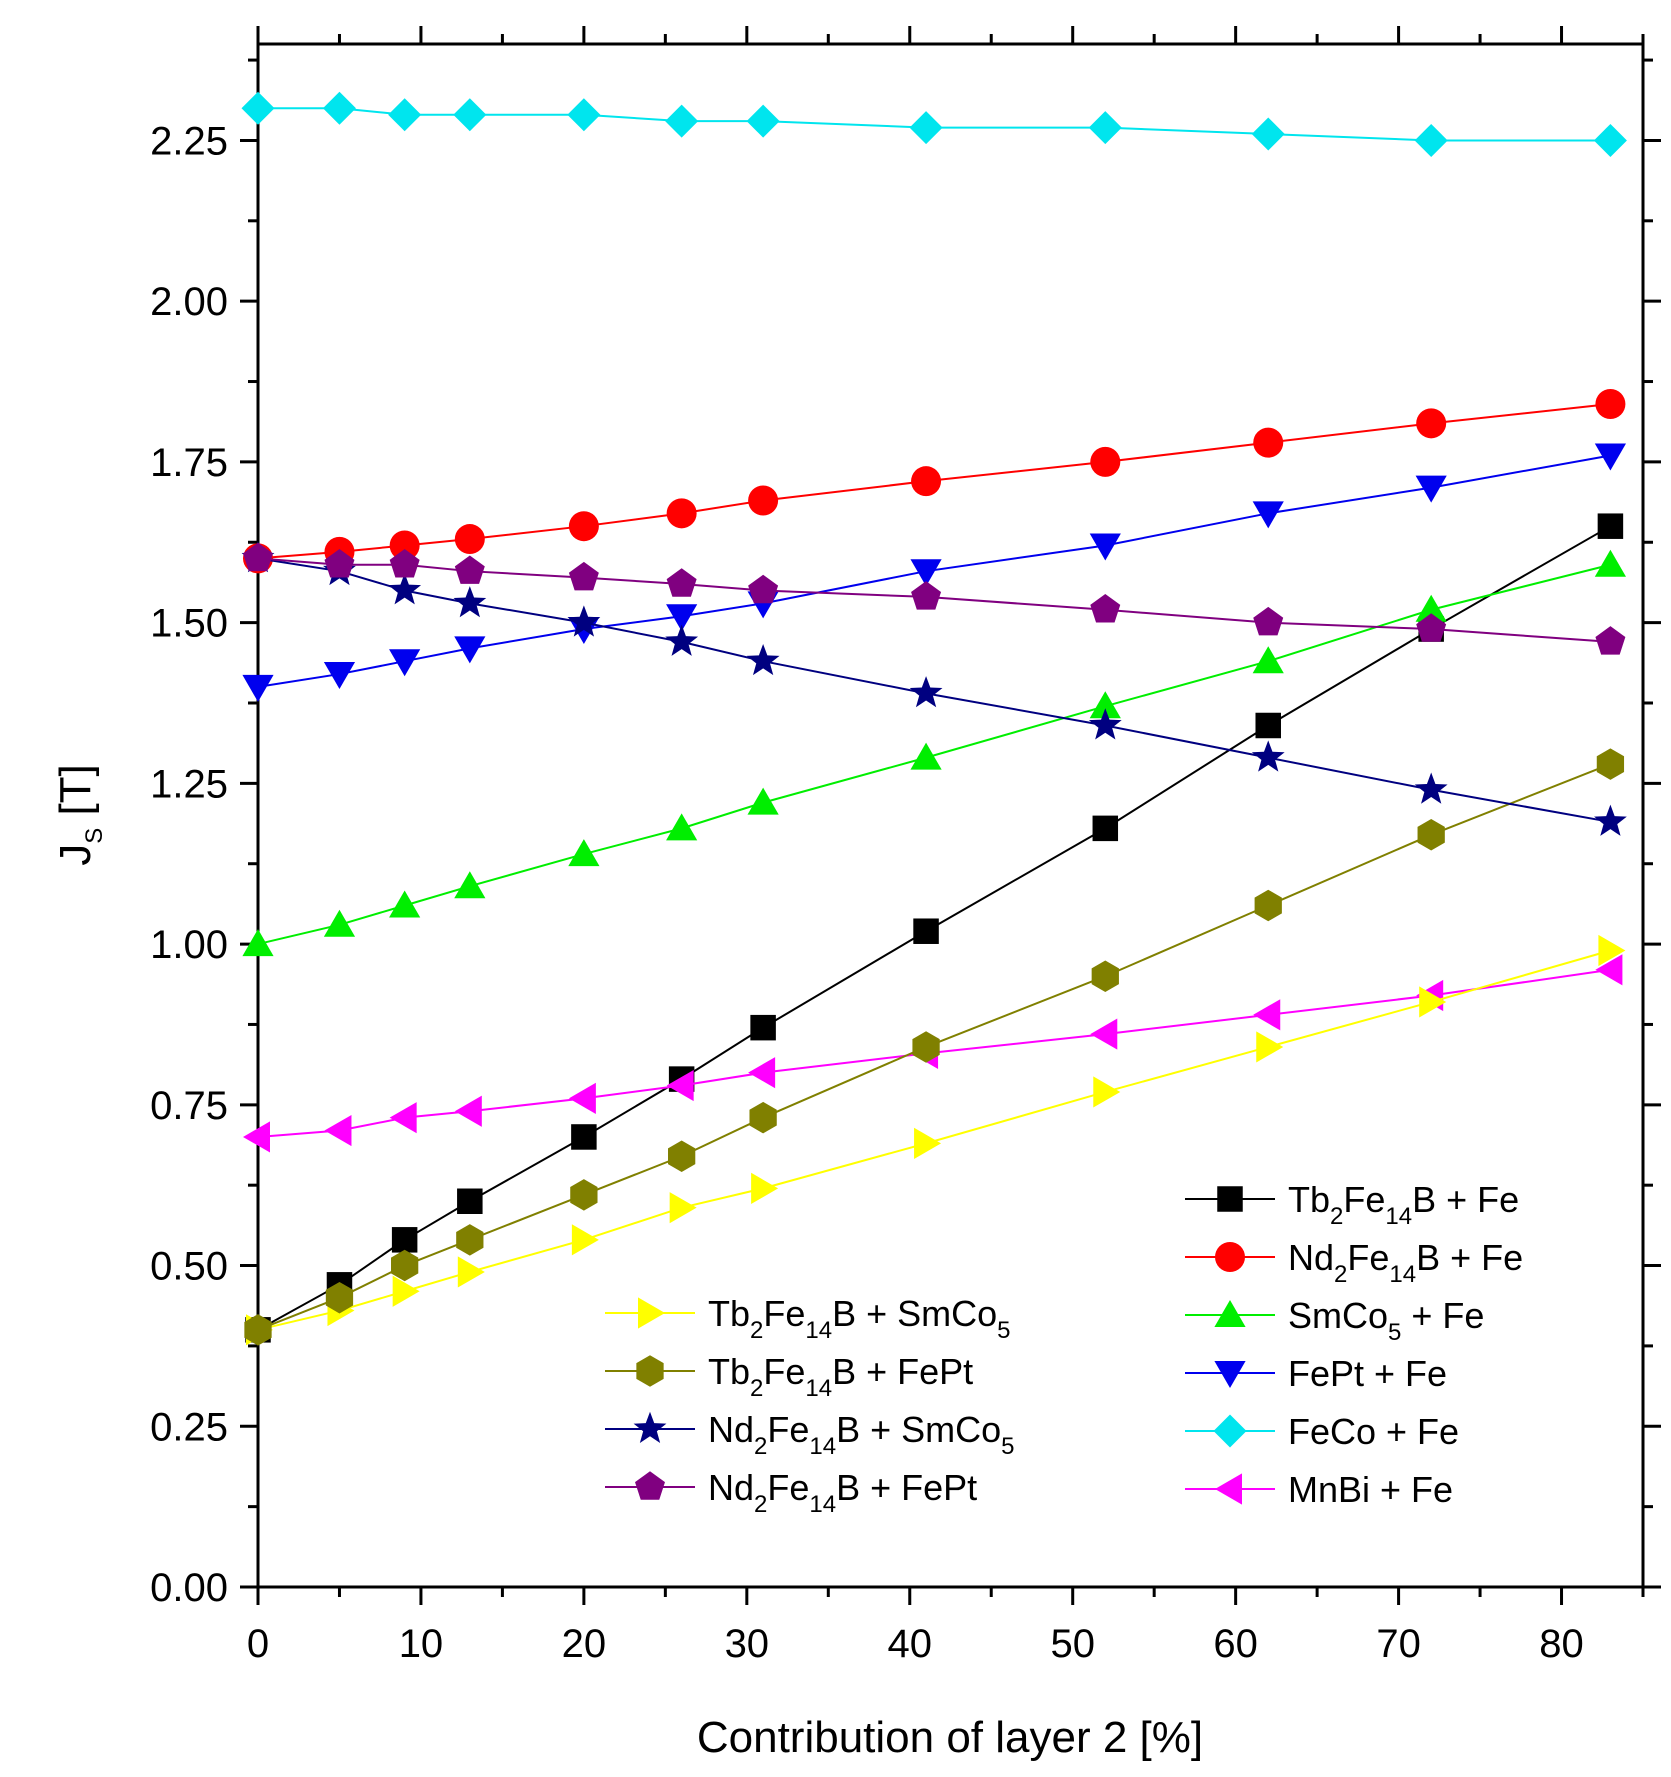 The width and height of the screenshot is (1671, 1777). What do you see at coordinates (842, 1492) in the screenshot?
I see `legend-label: Nd2Fe14B + FePt` at bounding box center [842, 1492].